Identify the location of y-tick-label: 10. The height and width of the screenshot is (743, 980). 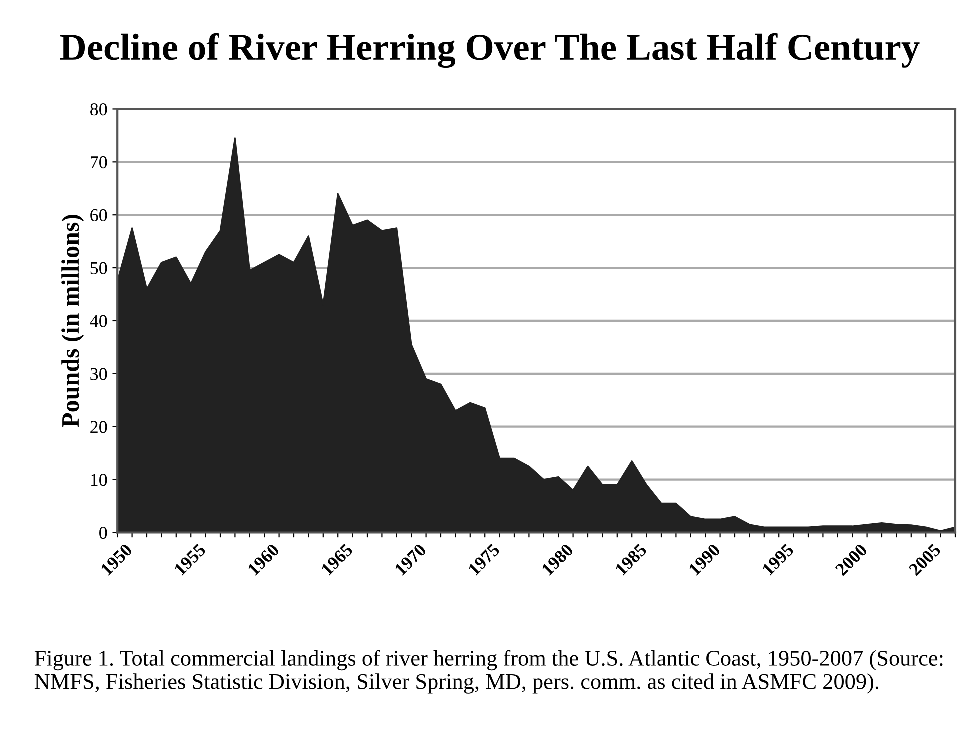
(99, 480).